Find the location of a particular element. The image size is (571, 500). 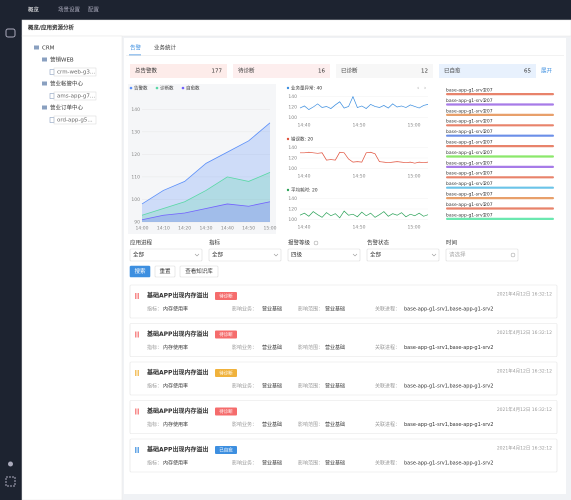

stat-value: 12 is located at coordinates (424, 72).